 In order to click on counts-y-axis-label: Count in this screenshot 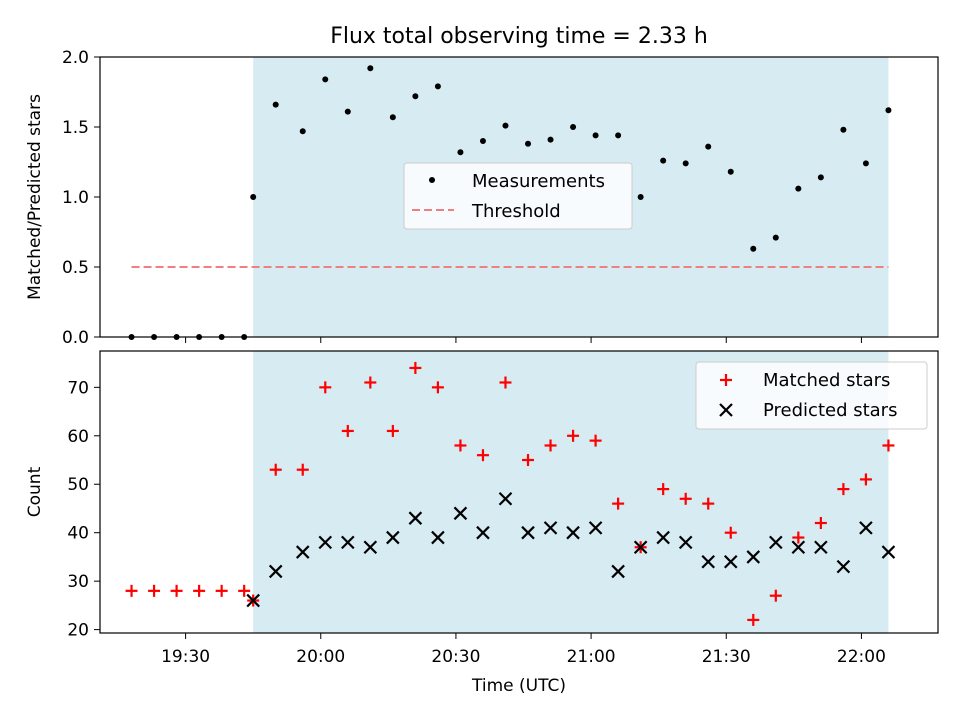, I will do `click(35, 491)`.